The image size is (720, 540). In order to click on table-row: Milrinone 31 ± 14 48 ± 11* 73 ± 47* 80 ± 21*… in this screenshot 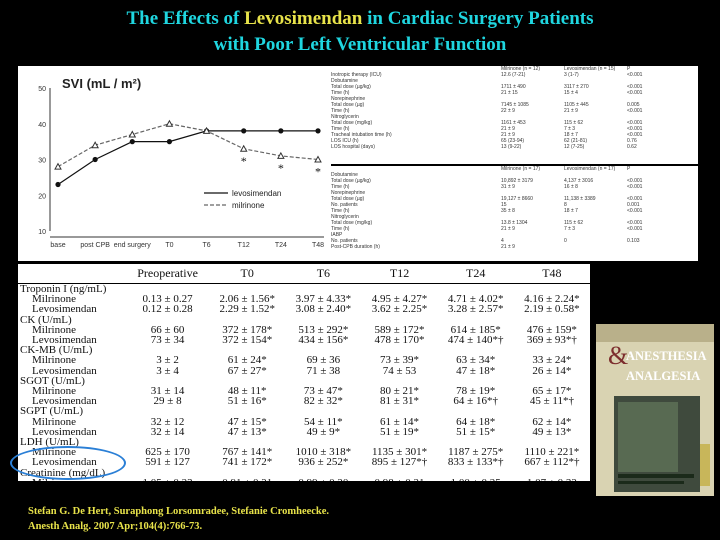, I will do `click(304, 391)`.